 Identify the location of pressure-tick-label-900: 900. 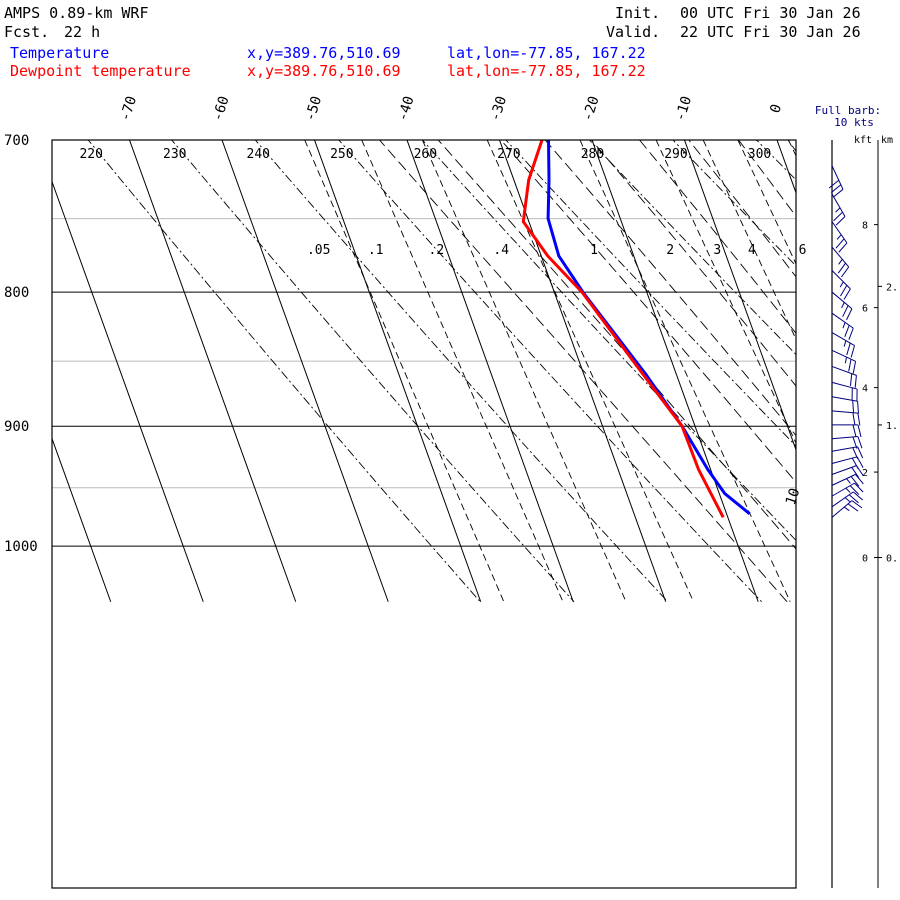
(16, 427).